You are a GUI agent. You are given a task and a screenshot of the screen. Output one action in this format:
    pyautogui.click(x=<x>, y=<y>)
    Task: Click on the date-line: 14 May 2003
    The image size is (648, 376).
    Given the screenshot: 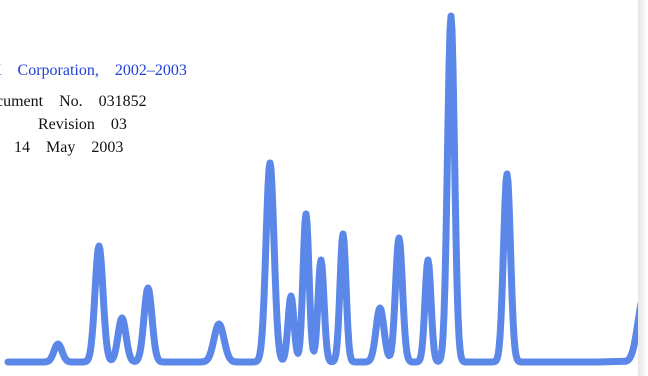 What is the action you would take?
    pyautogui.click(x=69, y=147)
    